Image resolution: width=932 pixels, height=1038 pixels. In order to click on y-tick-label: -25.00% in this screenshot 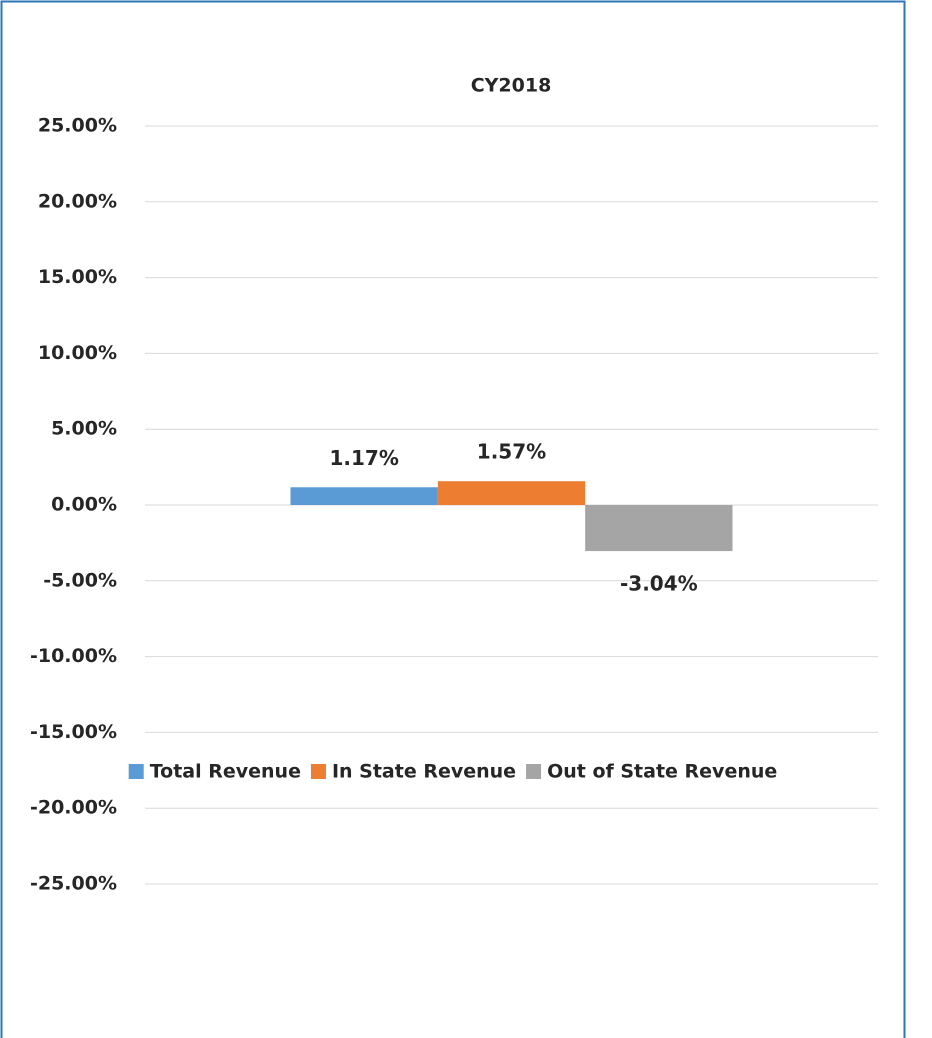, I will do `click(73, 884)`.